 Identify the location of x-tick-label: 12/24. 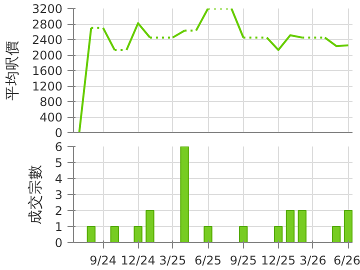
(138, 261).